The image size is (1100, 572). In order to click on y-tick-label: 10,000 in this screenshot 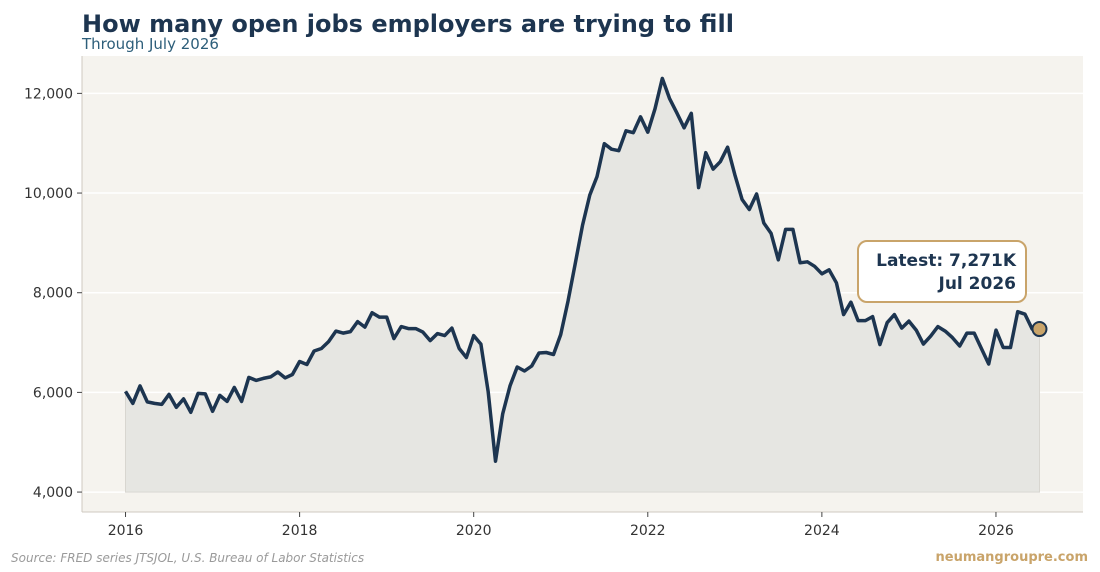, I will do `click(48, 194)`.